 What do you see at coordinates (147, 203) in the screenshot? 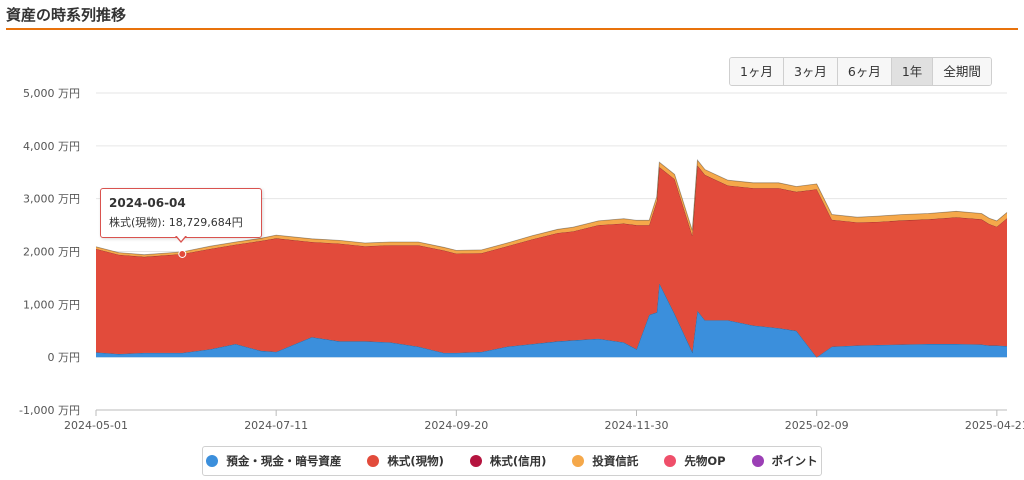
I see `tooltip-date: 2024-06-04` at bounding box center [147, 203].